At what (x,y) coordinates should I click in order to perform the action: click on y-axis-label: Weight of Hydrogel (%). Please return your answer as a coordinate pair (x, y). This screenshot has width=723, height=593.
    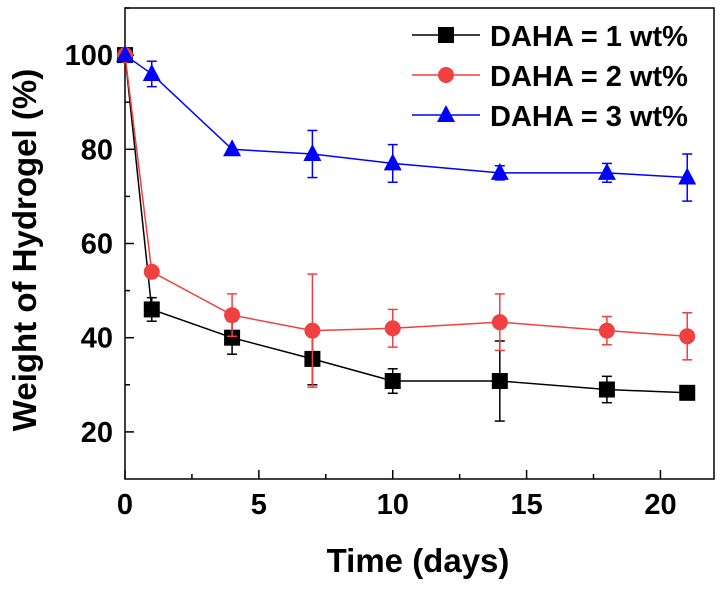
    Looking at the image, I should click on (24, 250).